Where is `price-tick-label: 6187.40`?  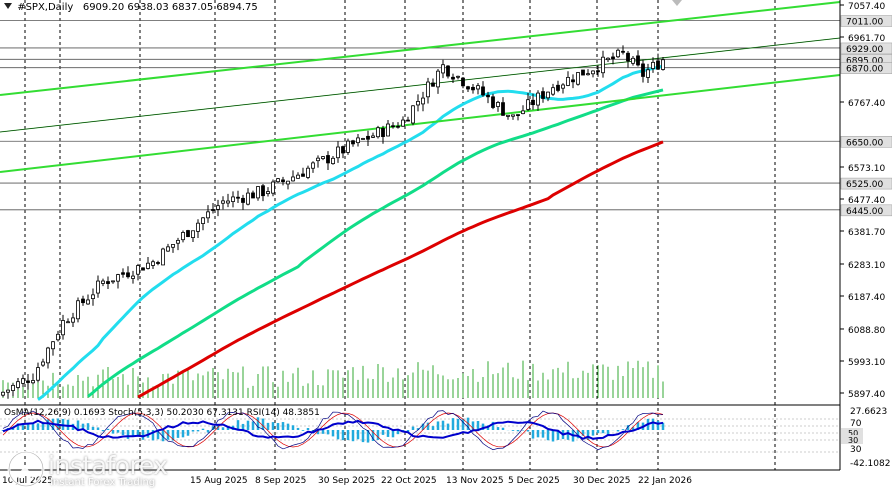 price-tick-label: 6187.40 is located at coordinates (866, 298).